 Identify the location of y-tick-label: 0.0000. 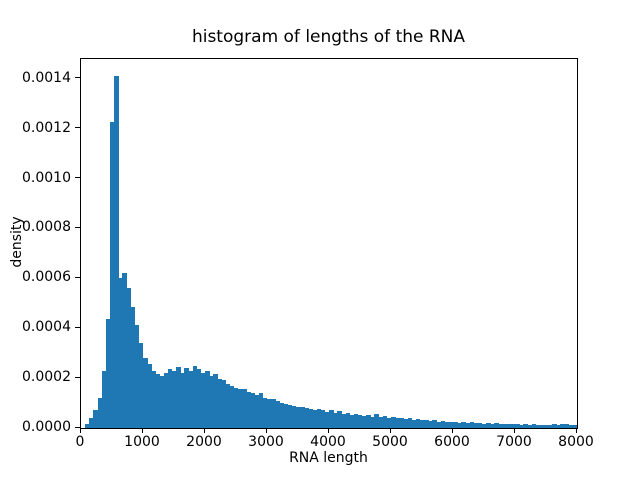
(46, 427).